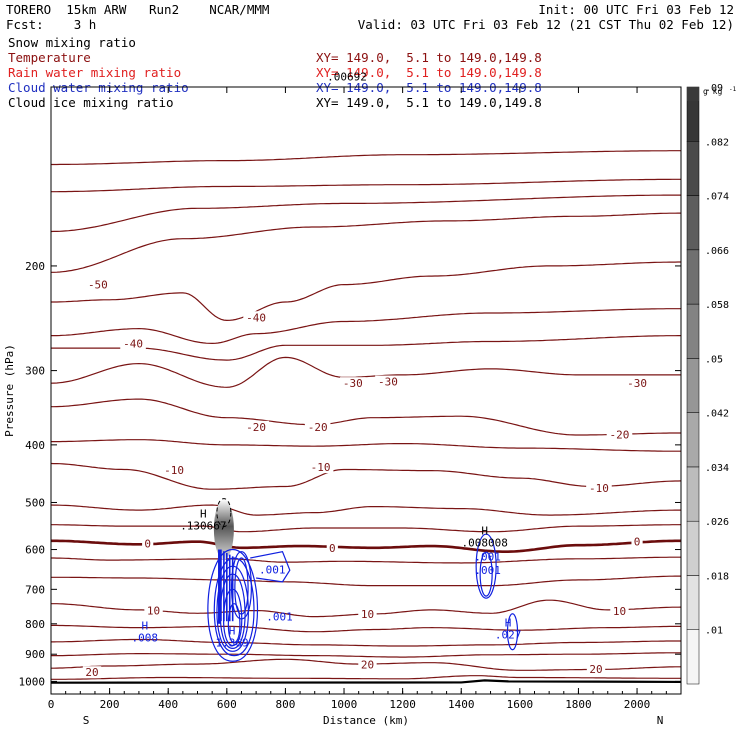  Describe the element at coordinates (49, 57) in the screenshot. I see `field-label-temperature: Temperature` at that location.